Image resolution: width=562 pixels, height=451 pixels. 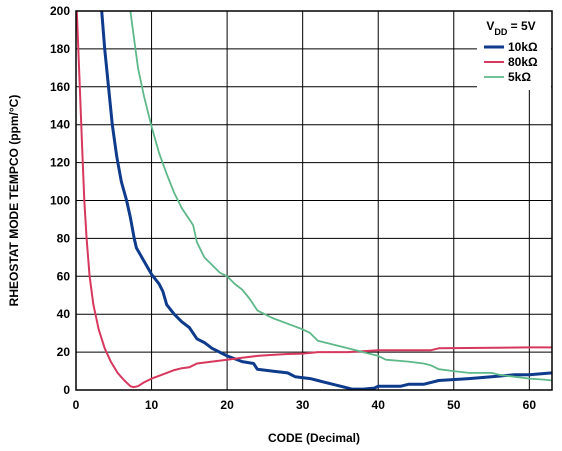 What do you see at coordinates (152, 405) in the screenshot?
I see `x-tick-label: 10` at bounding box center [152, 405].